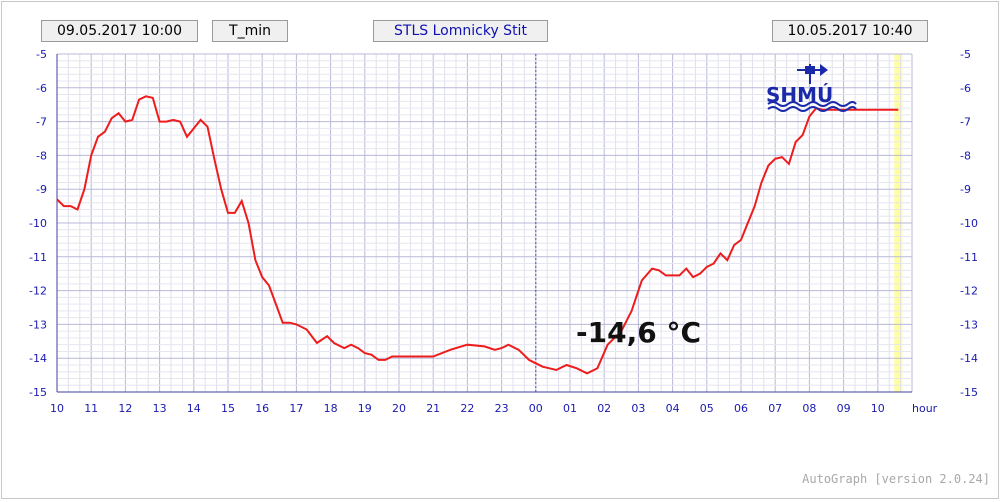 The image size is (1002, 502). What do you see at coordinates (673, 408) in the screenshot?
I see `x-tick-label: 04` at bounding box center [673, 408].